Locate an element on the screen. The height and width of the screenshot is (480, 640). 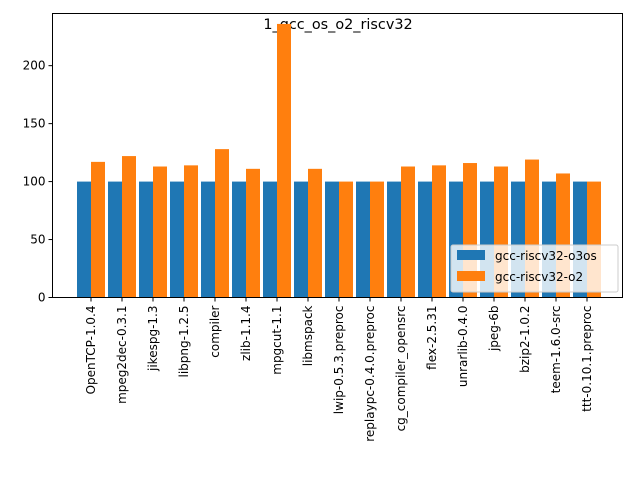
x-tick-label-2: jikespg-1.3 is located at coordinates (153, 339).